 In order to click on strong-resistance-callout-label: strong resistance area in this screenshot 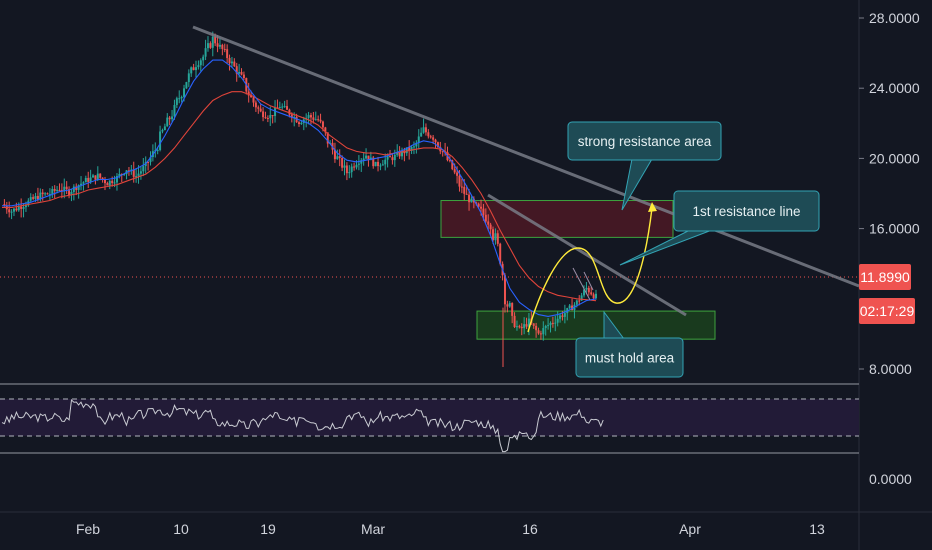, I will do `click(645, 141)`.